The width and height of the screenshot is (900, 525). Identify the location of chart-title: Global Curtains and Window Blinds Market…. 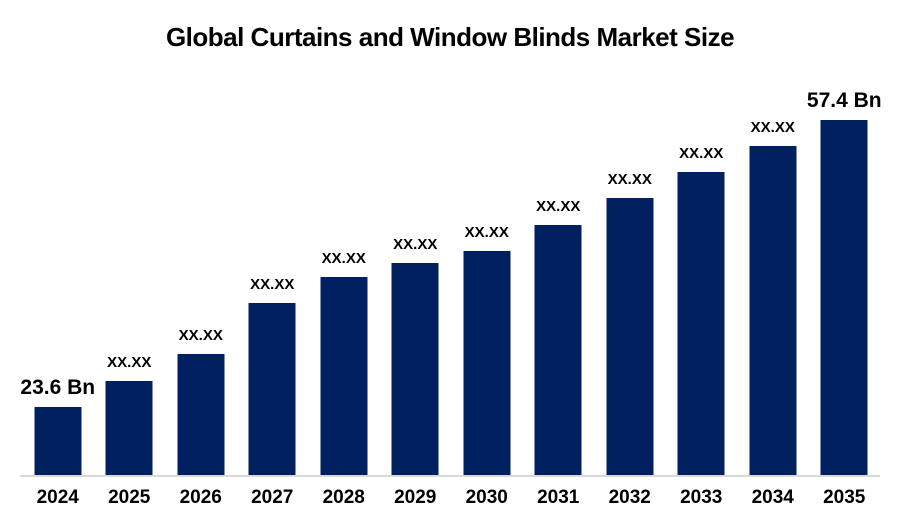
(450, 37).